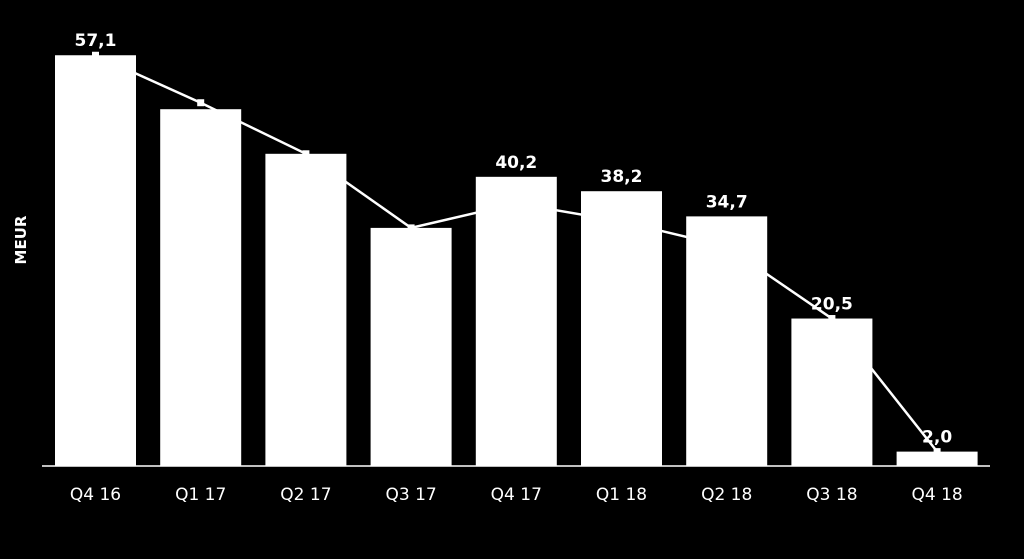 This screenshot has height=559, width=1024. Describe the element at coordinates (727, 202) in the screenshot. I see `data-label: 34,7` at that location.